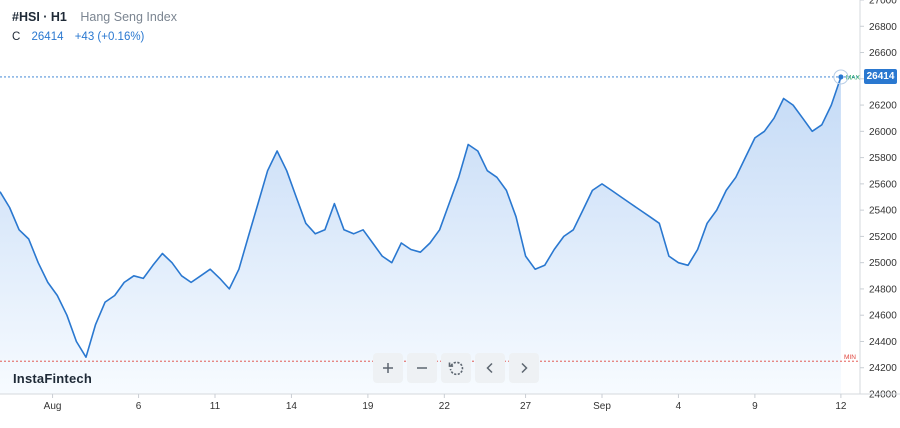 This screenshot has height=428, width=900. I want to click on y-tick-label: 25400, so click(883, 211).